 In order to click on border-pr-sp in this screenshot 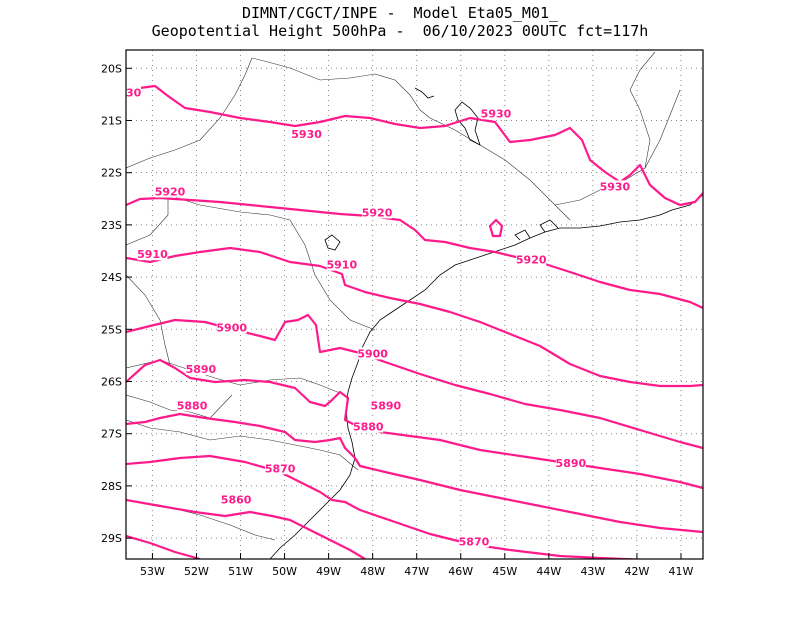, I will do `click(271, 262)`.